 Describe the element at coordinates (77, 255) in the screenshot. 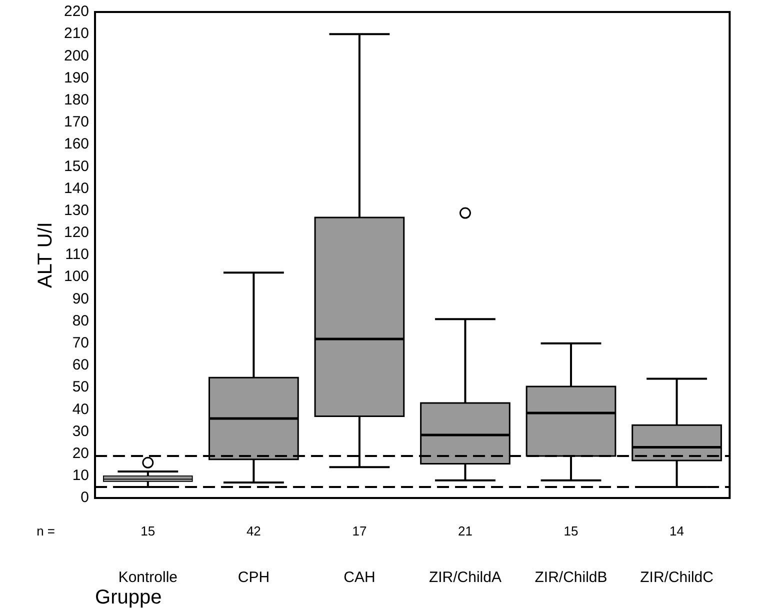

I see `y-tick-label: 110` at that location.